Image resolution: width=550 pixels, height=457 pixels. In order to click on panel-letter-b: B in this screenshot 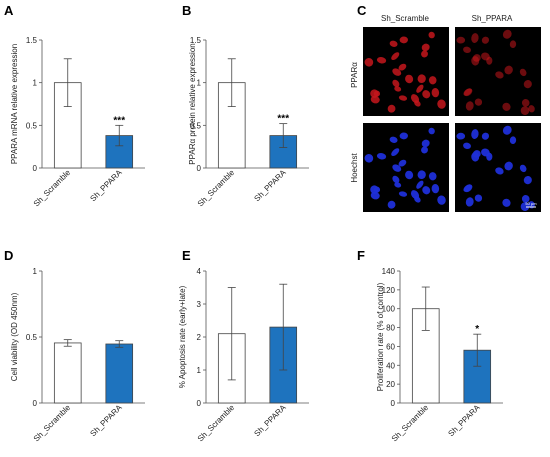, I will do `click(186, 10)`.